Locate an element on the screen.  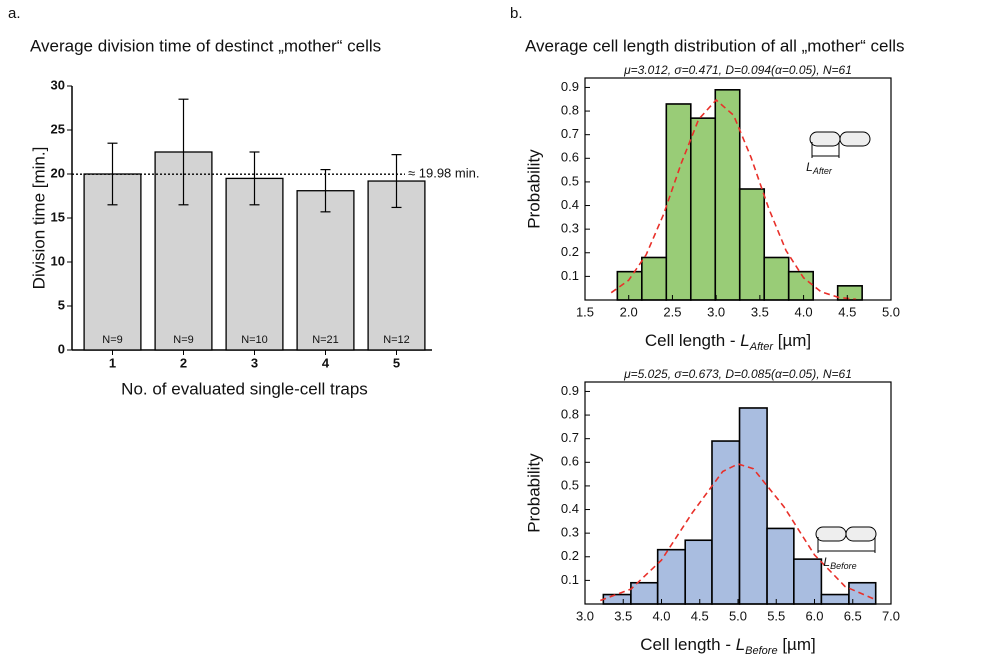
x-label-subscript: After is located at coordinates (762, 347).